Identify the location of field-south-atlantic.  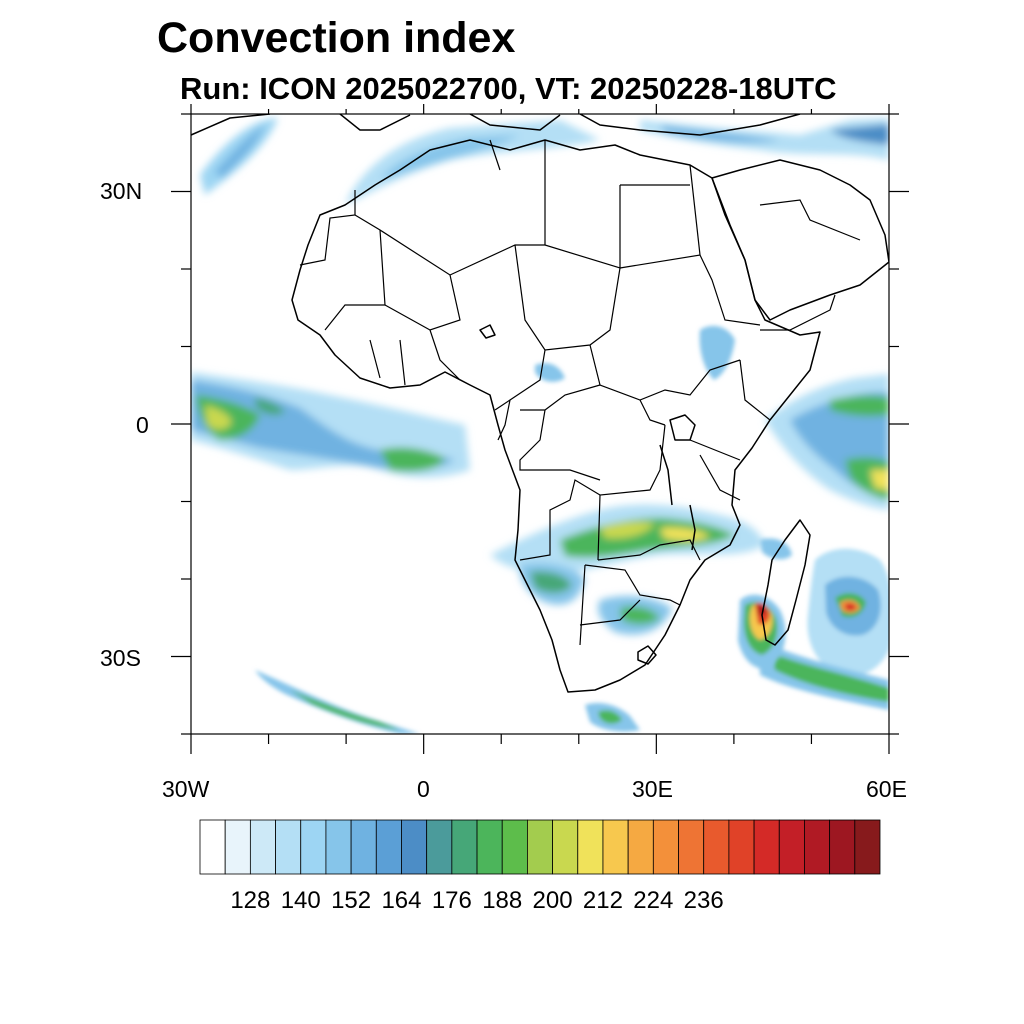
(447, 702).